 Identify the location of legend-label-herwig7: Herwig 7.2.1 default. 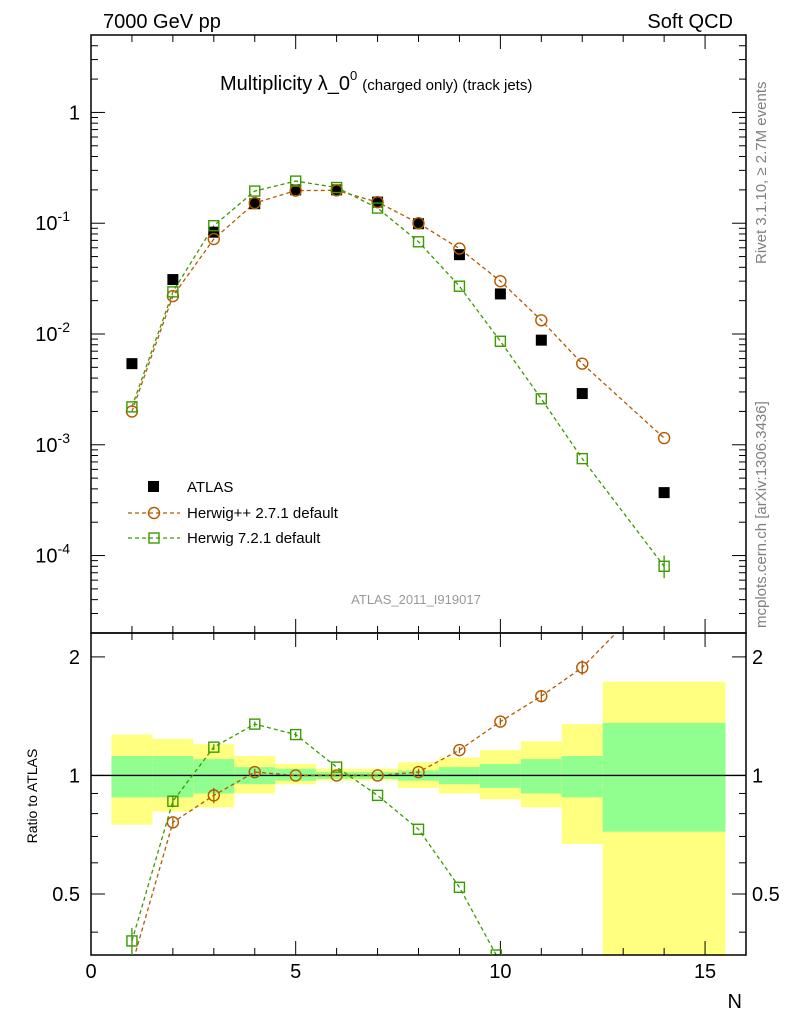
(254, 538).